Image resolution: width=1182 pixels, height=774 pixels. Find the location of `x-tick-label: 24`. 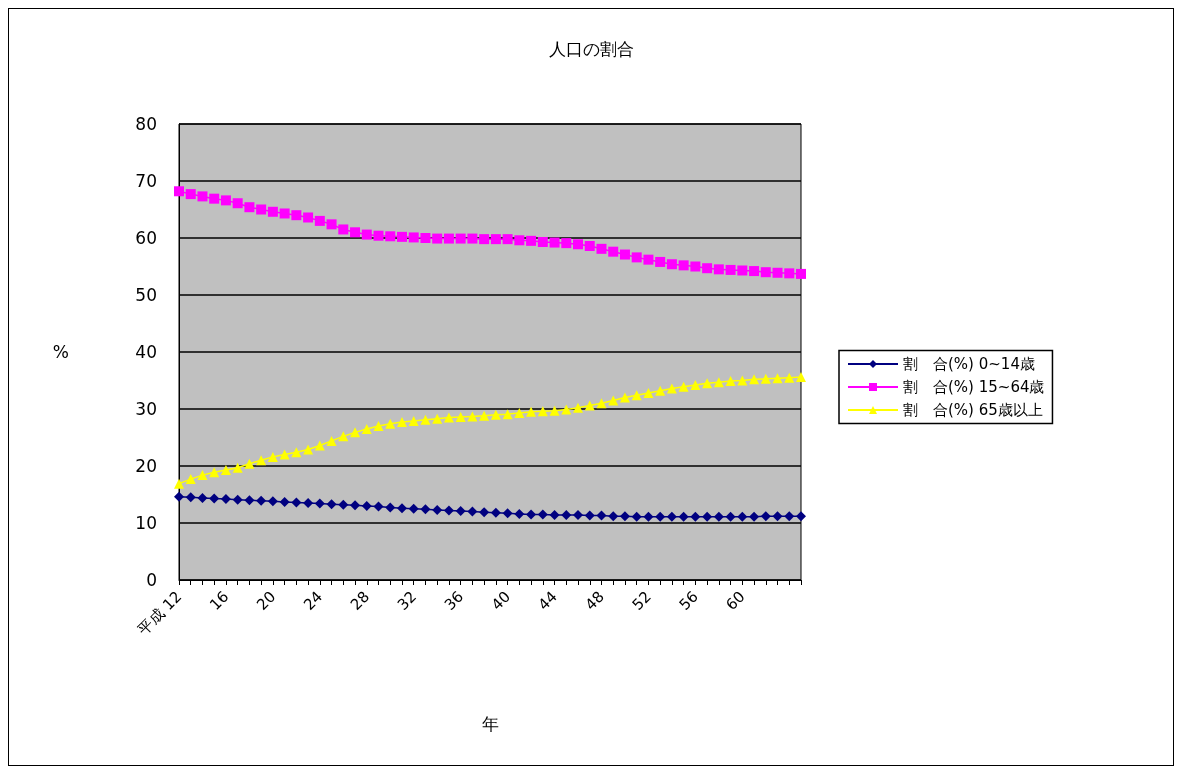

x-tick-label: 24 is located at coordinates (313, 600).